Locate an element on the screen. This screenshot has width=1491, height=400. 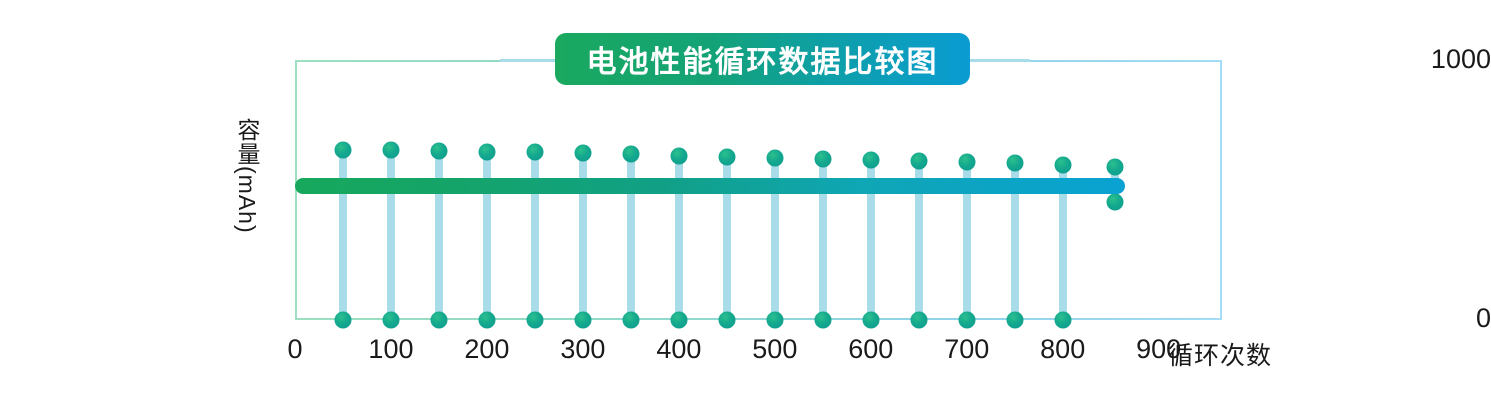
x-axis-tick-label: 700 is located at coordinates (967, 349).